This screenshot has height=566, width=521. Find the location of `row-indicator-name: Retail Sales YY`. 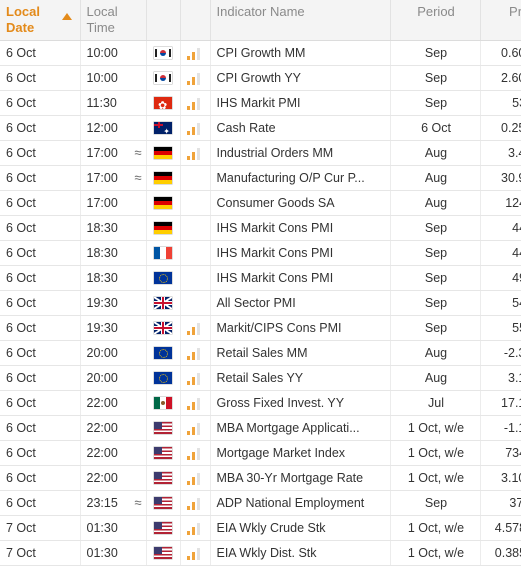

row-indicator-name: Retail Sales YY is located at coordinates (300, 378).